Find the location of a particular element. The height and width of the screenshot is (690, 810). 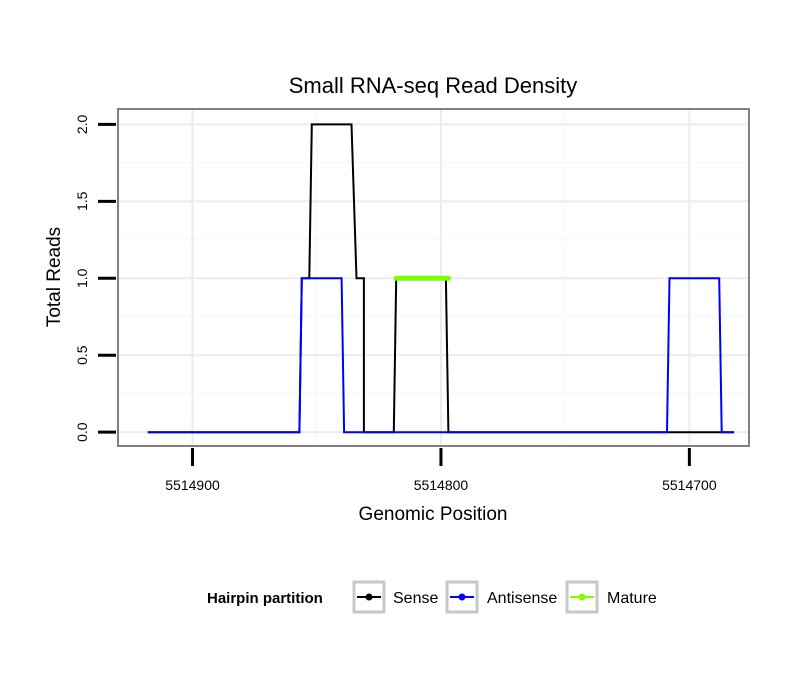

legend: Hairpin partition Sense Antisense Mature is located at coordinates (432, 597).